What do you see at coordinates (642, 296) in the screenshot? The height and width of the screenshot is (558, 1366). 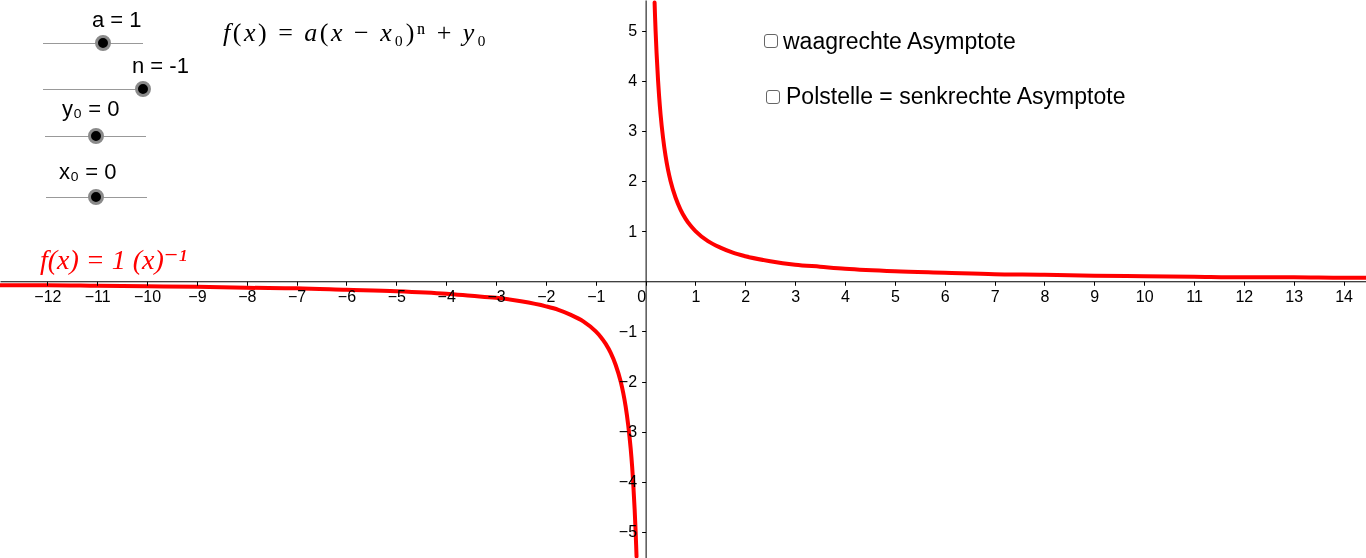 I see `x-tick-label: 0` at bounding box center [642, 296].